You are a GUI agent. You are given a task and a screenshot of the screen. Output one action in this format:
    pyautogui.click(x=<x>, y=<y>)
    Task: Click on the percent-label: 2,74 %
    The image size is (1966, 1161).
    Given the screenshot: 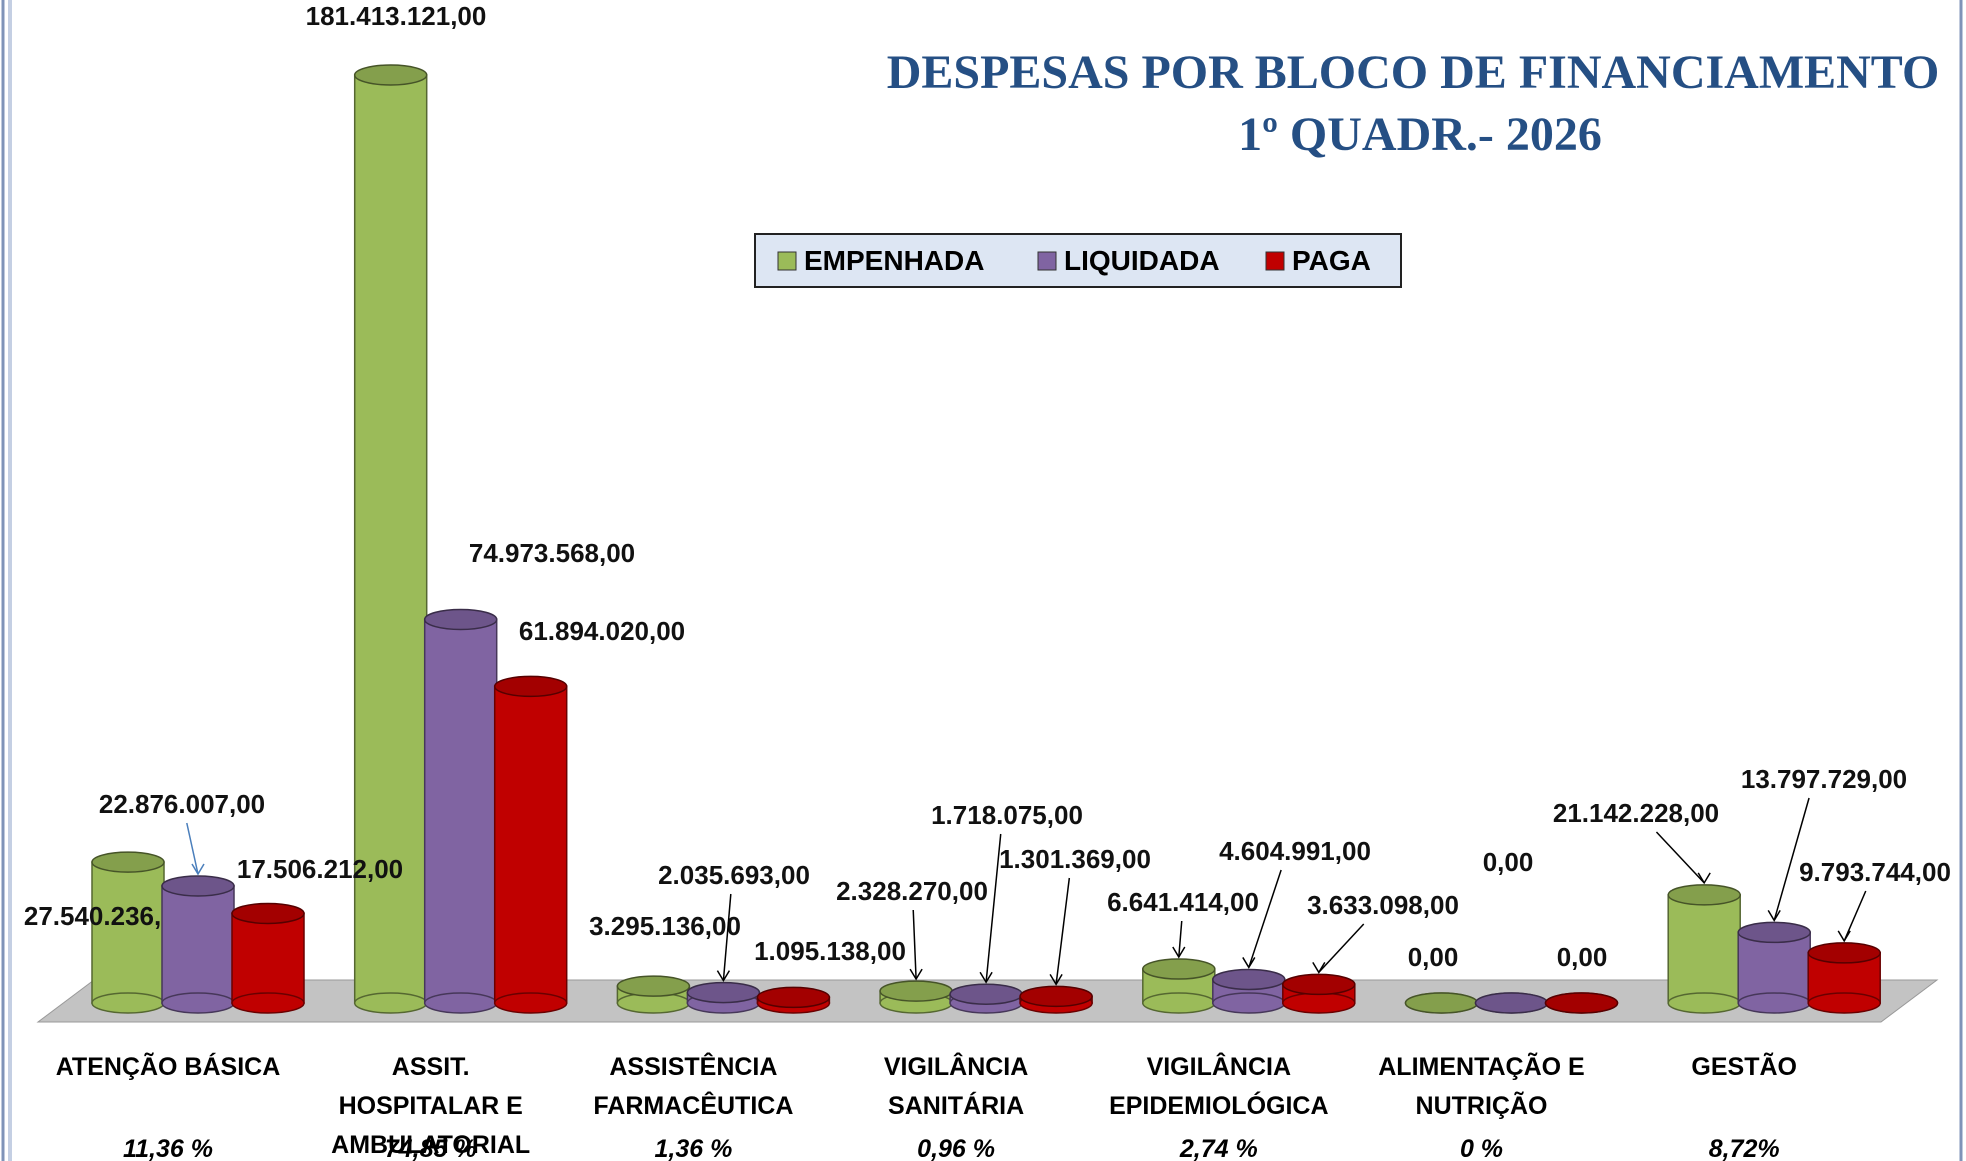 What is the action you would take?
    pyautogui.click(x=1218, y=1148)
    